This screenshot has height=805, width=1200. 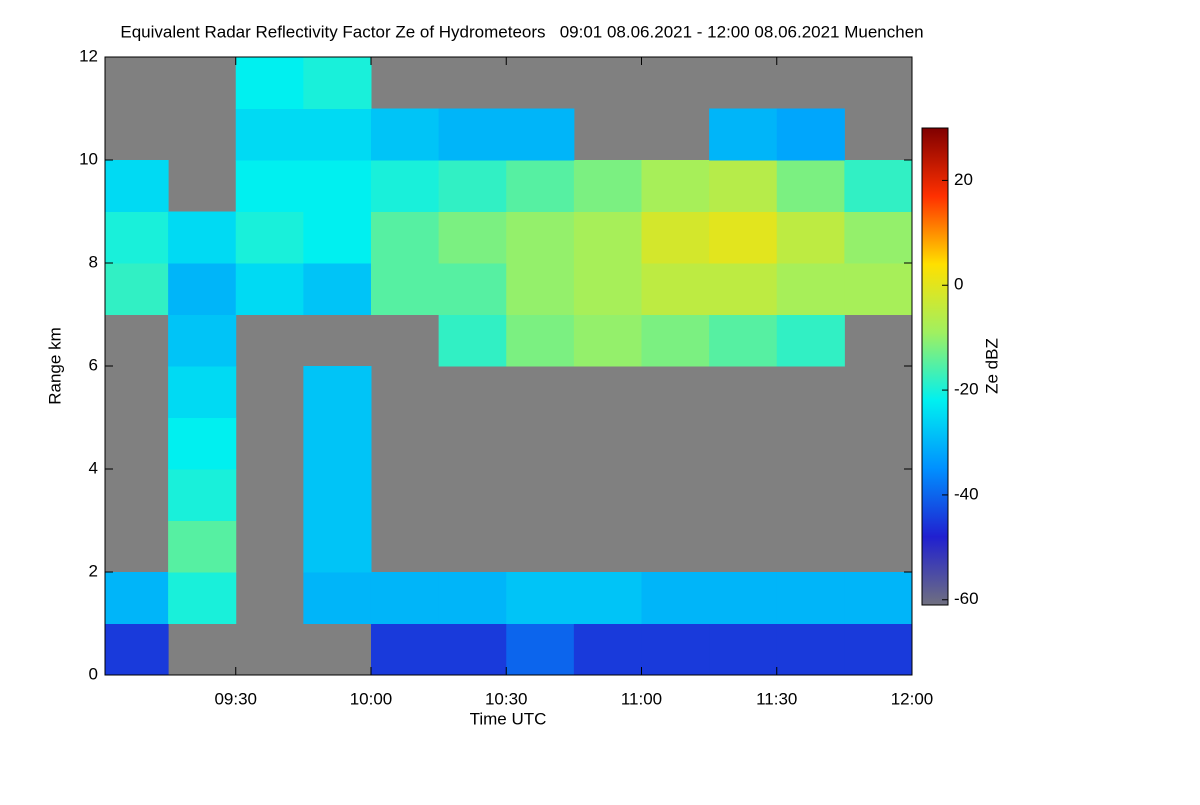 I want to click on colorbar-tick-label: -20, so click(x=966, y=389).